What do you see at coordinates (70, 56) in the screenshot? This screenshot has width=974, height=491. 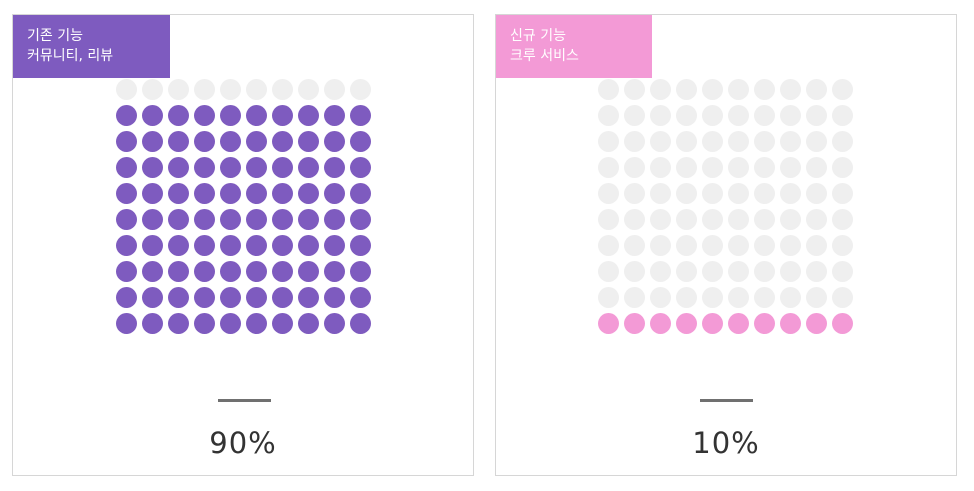 I see `tag-subtitle: 커뮤니티, 리뷰` at bounding box center [70, 56].